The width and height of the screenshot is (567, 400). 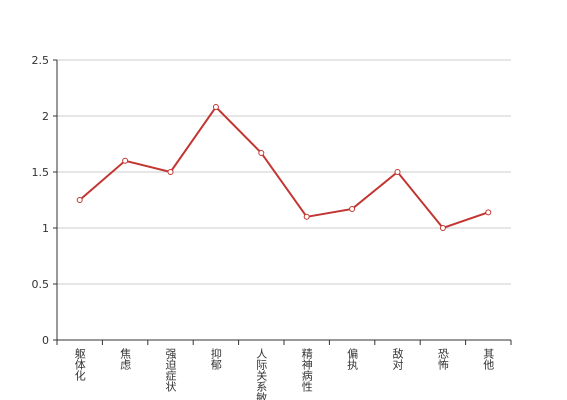 I want to click on x-tick-label: 焦虑, so click(x=125, y=359).